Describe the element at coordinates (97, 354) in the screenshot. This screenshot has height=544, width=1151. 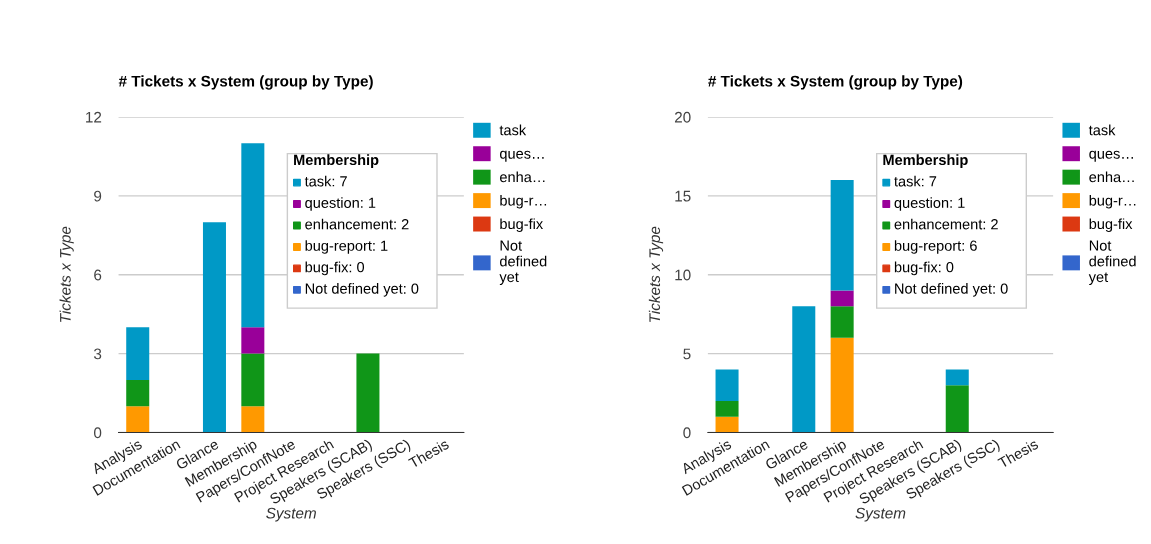
I see `y-tick-label: 3` at that location.